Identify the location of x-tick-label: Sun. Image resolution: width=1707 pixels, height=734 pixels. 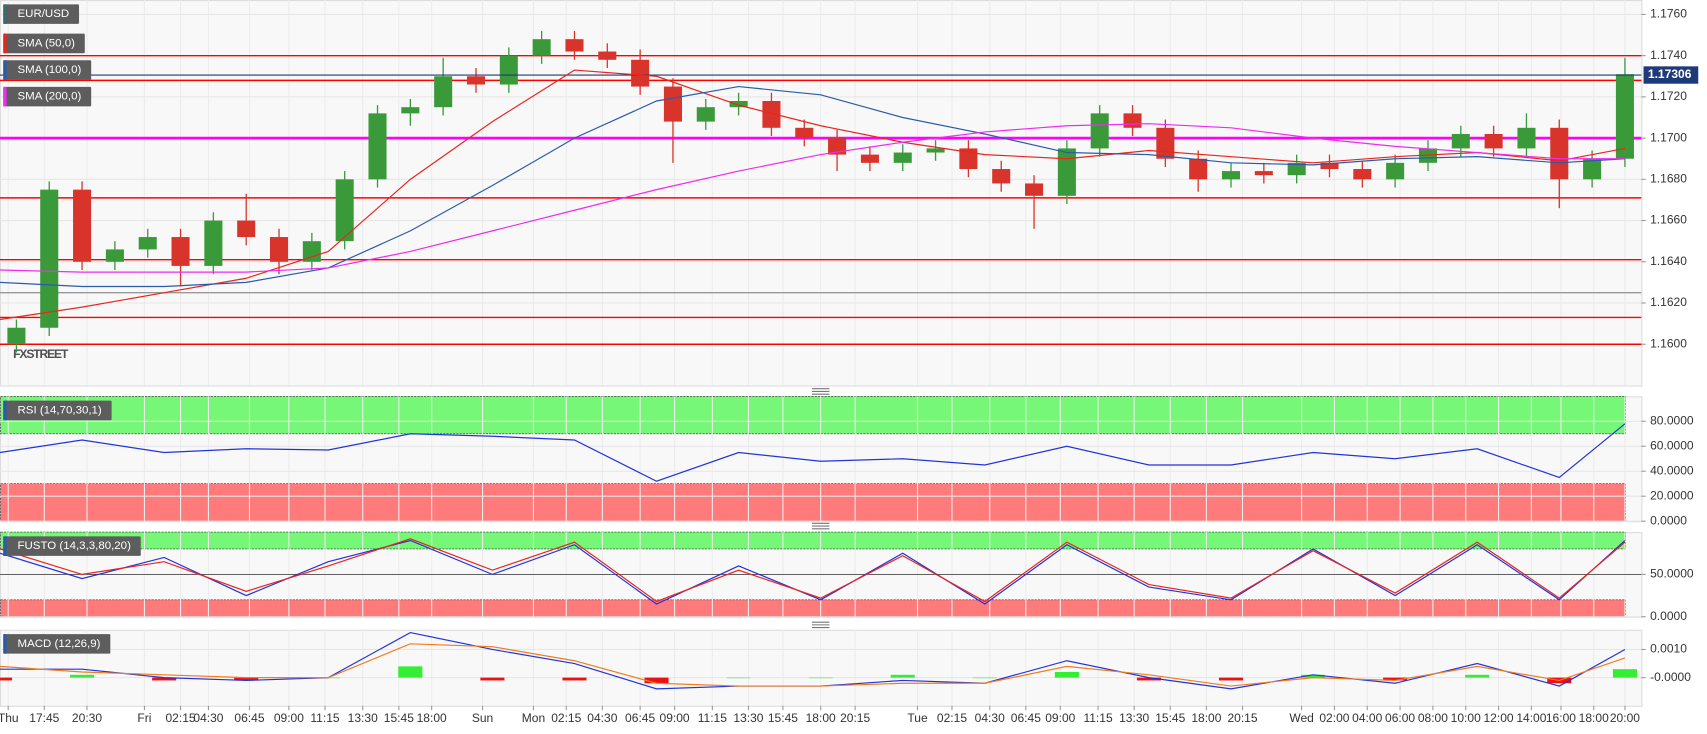
(482, 718).